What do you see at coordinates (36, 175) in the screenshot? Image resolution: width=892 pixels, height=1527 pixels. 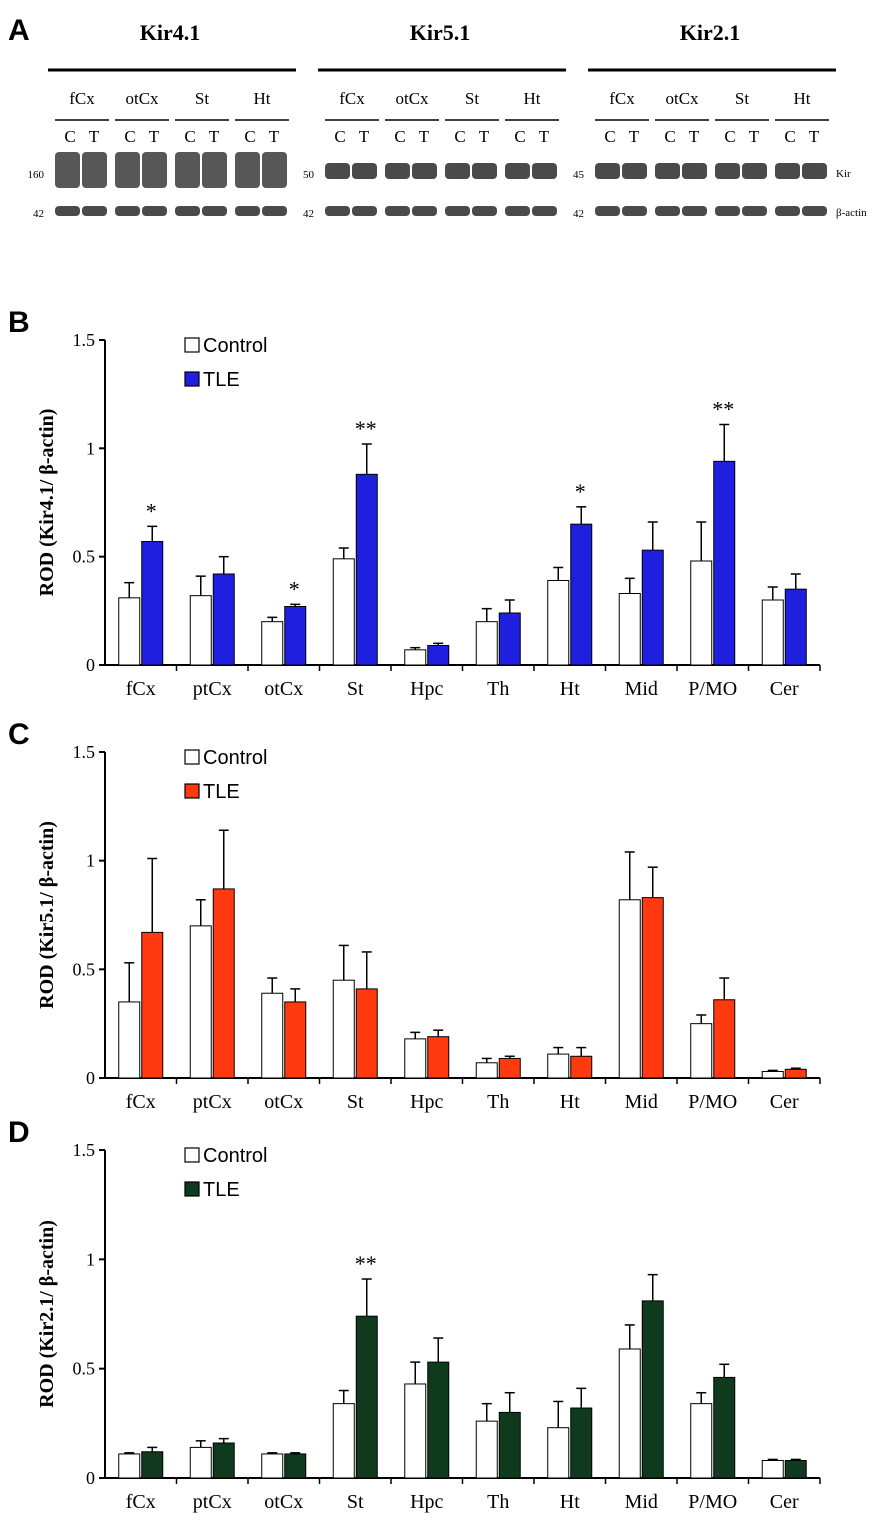 I see `blot-mw-target: 160` at bounding box center [36, 175].